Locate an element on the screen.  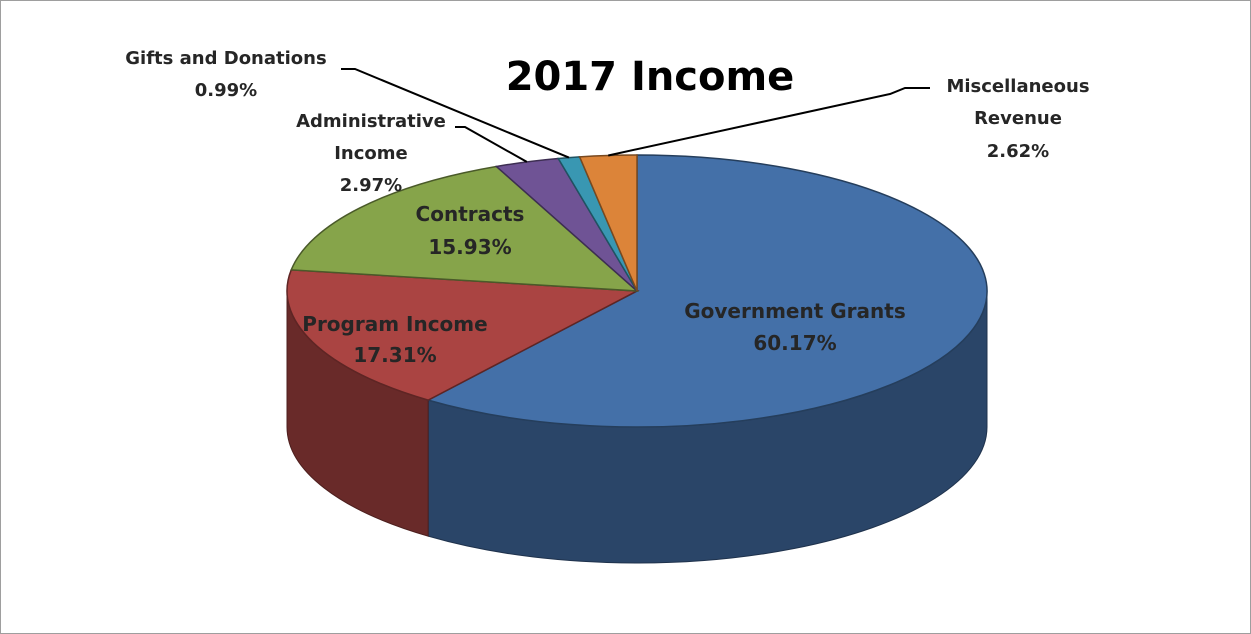
label-government-grants-name: Government Grants is located at coordinates (795, 311).